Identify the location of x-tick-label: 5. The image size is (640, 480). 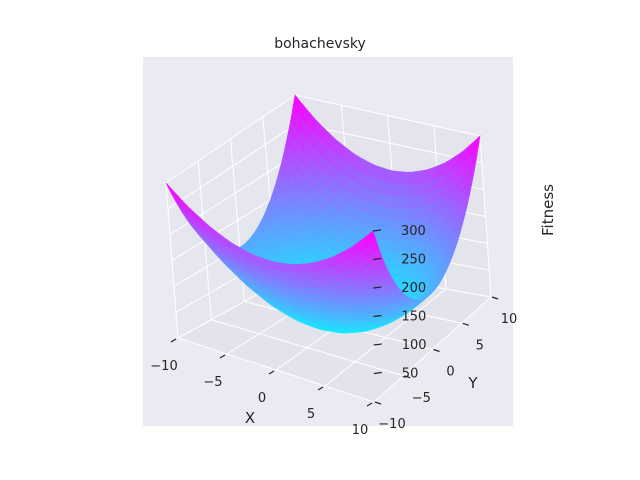
(311, 414).